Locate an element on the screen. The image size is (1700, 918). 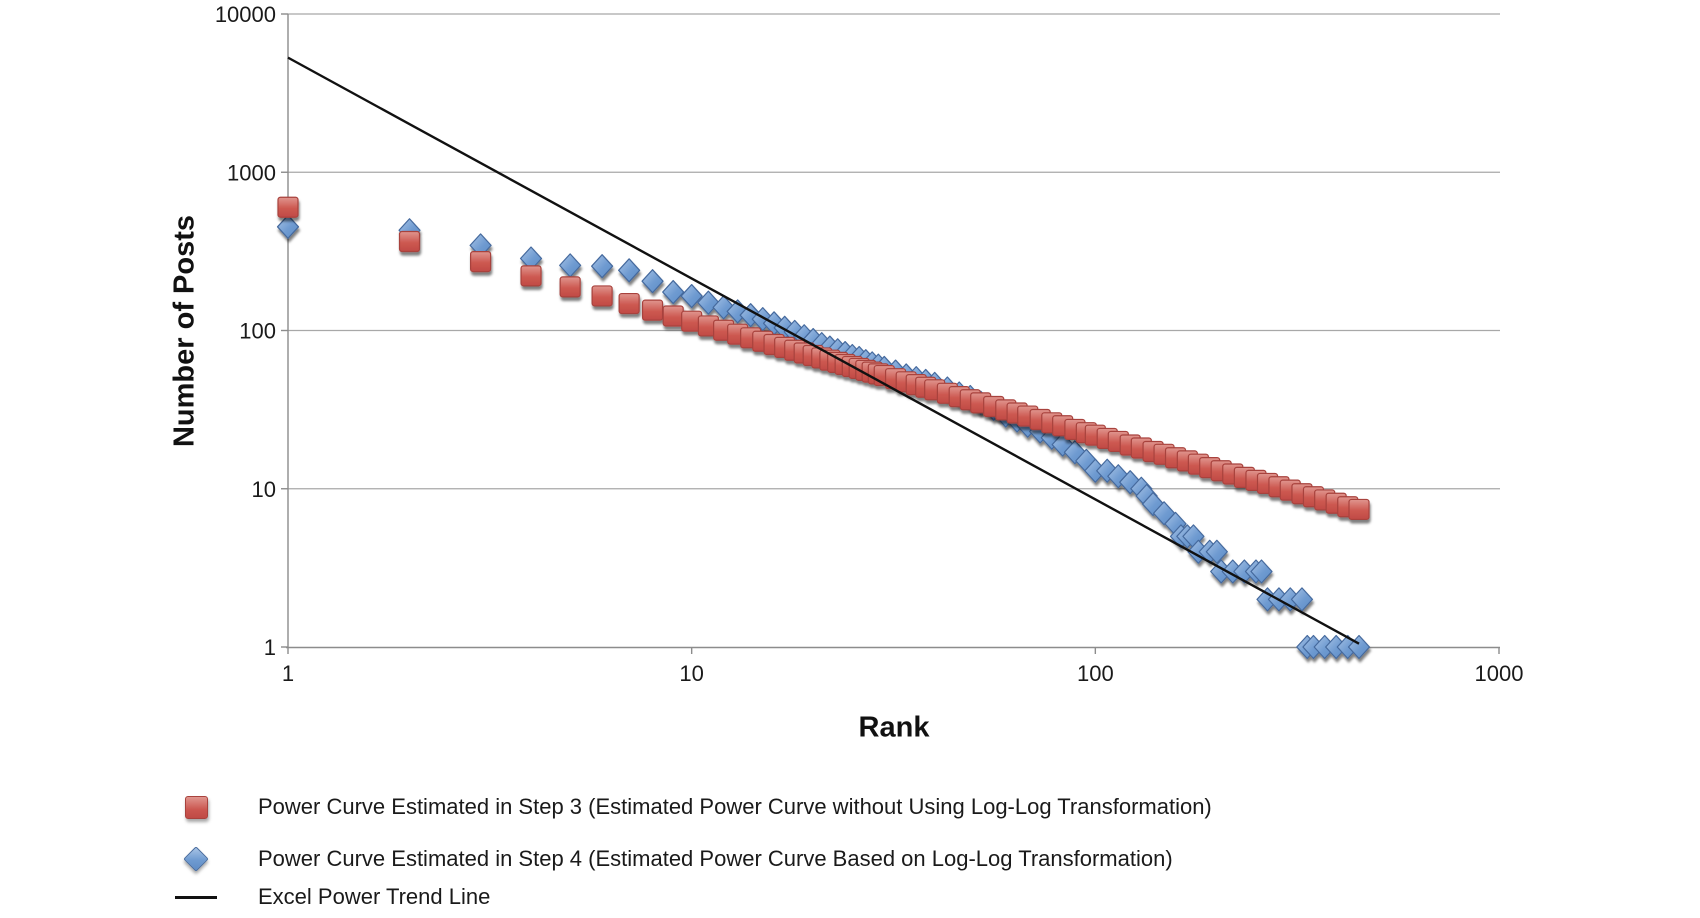
y-tick-label: 100 is located at coordinates (257, 331).